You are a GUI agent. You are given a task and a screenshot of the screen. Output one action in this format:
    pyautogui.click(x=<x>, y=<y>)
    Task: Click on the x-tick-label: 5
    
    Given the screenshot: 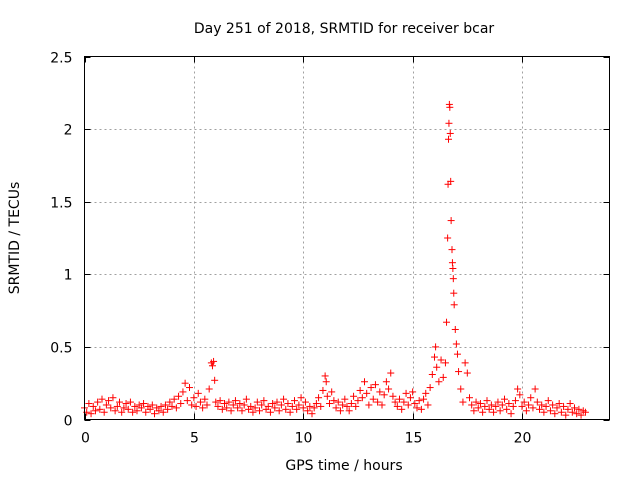 What is the action you would take?
    pyautogui.click(x=194, y=439)
    